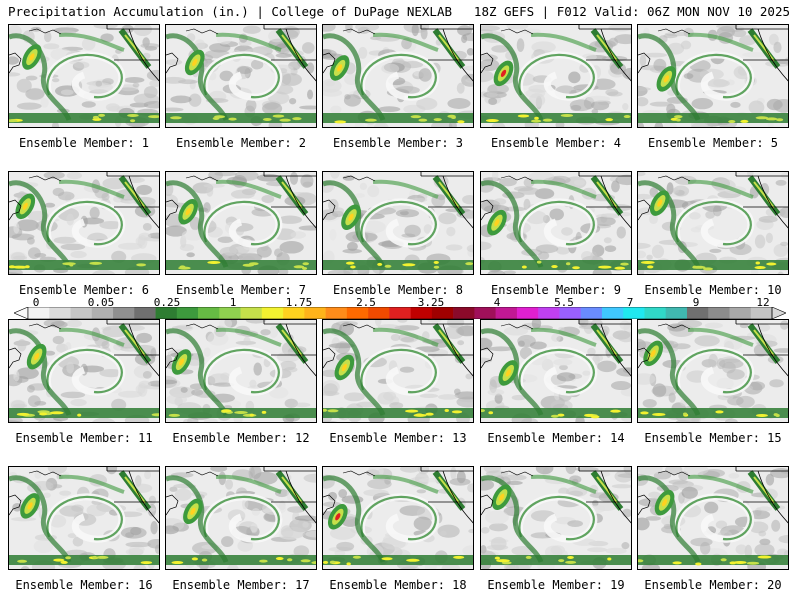 The height and width of the screenshot is (600, 800). Describe the element at coordinates (556, 143) in the screenshot. I see `ensemble-member-label: Ensemble Member: 4` at that location.